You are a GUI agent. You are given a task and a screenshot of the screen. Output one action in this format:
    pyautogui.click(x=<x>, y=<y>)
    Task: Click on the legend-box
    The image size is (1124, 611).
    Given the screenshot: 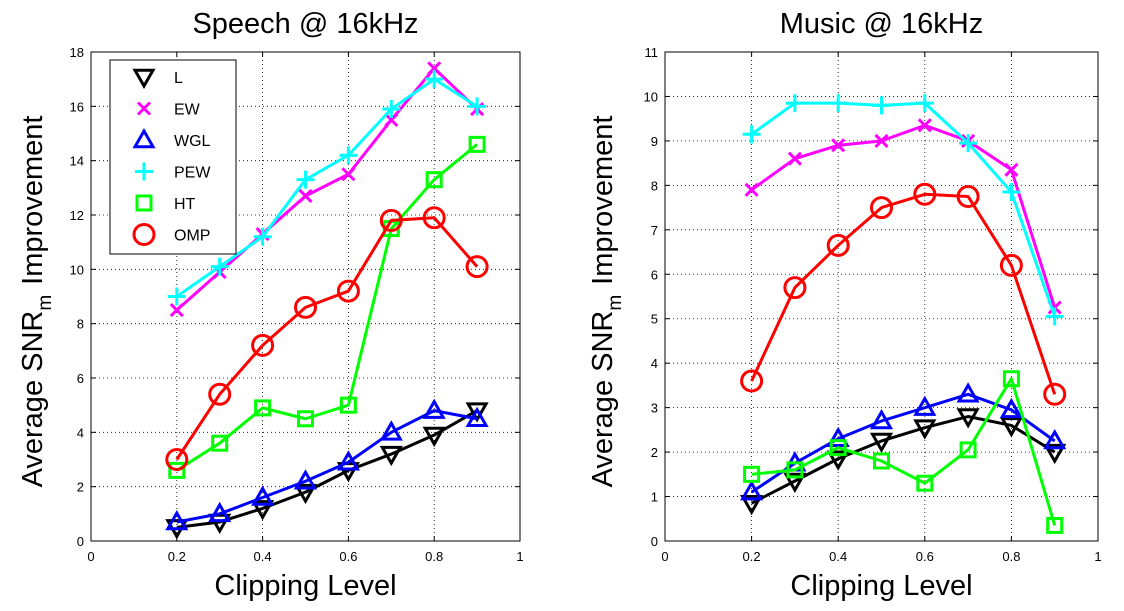 What is the action you would take?
    pyautogui.click(x=173, y=157)
    